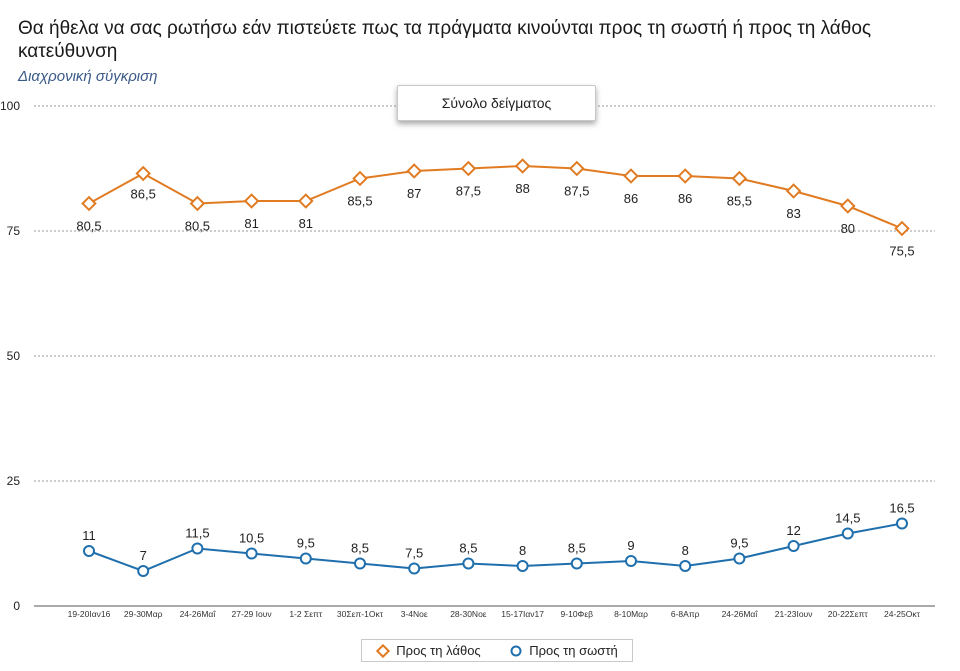 The height and width of the screenshot is (671, 960). What do you see at coordinates (14, 231) in the screenshot?
I see `y-tick-label: 75` at bounding box center [14, 231].